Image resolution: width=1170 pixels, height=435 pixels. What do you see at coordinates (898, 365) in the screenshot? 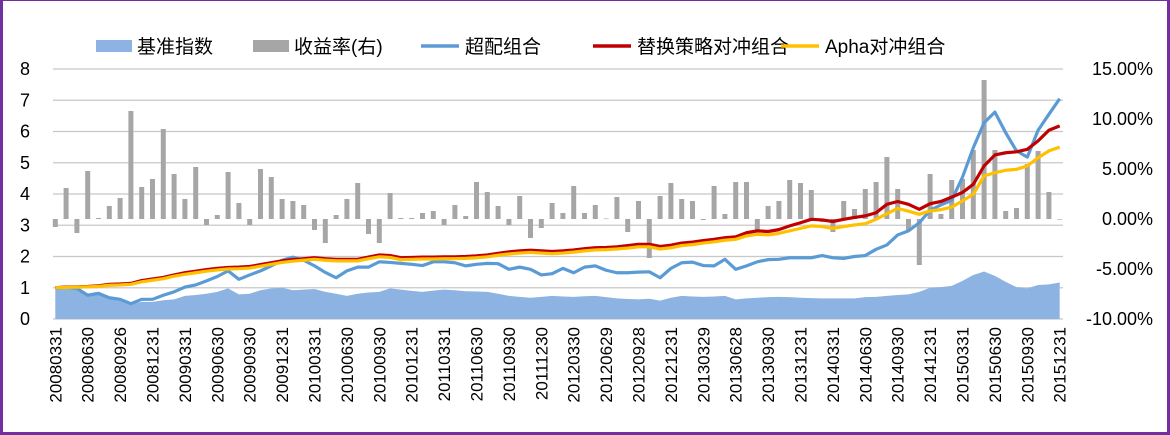
I see `x-tick-label: 20140930` at bounding box center [898, 365].